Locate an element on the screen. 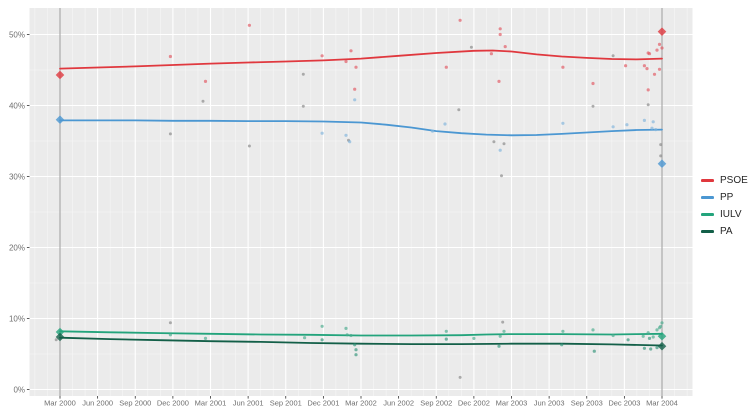  x-axis-label: Dec 2002 is located at coordinates (474, 403).